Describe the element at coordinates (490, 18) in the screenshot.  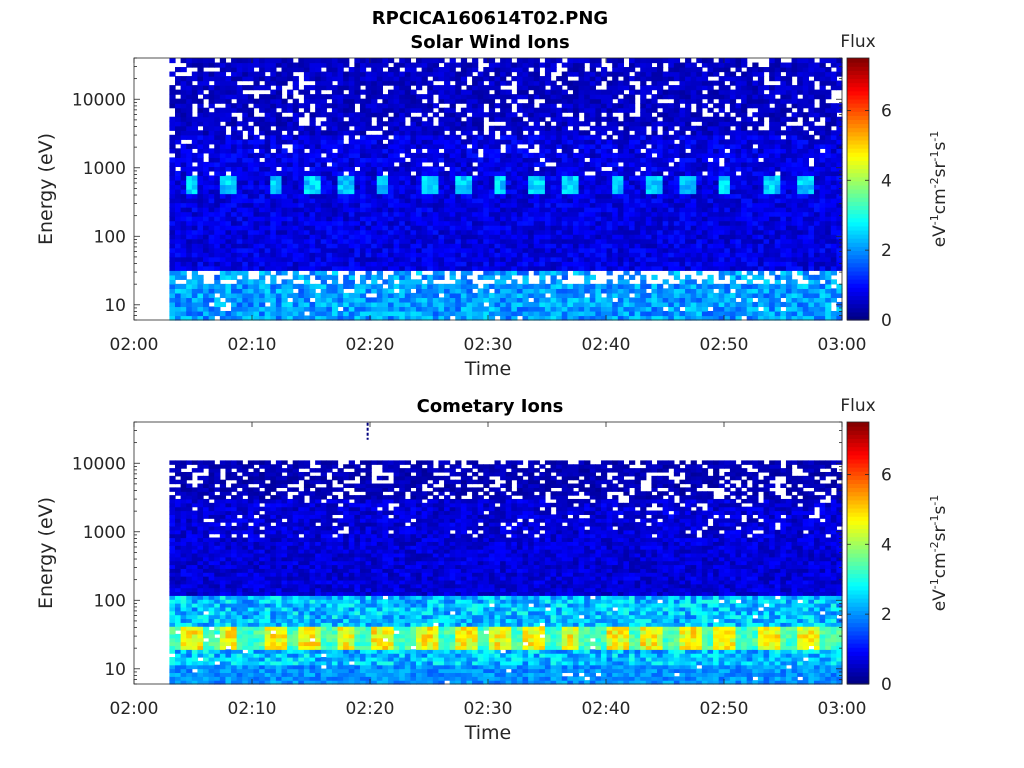
I see `figure-title: RPCICA160614T02.PNG` at that location.